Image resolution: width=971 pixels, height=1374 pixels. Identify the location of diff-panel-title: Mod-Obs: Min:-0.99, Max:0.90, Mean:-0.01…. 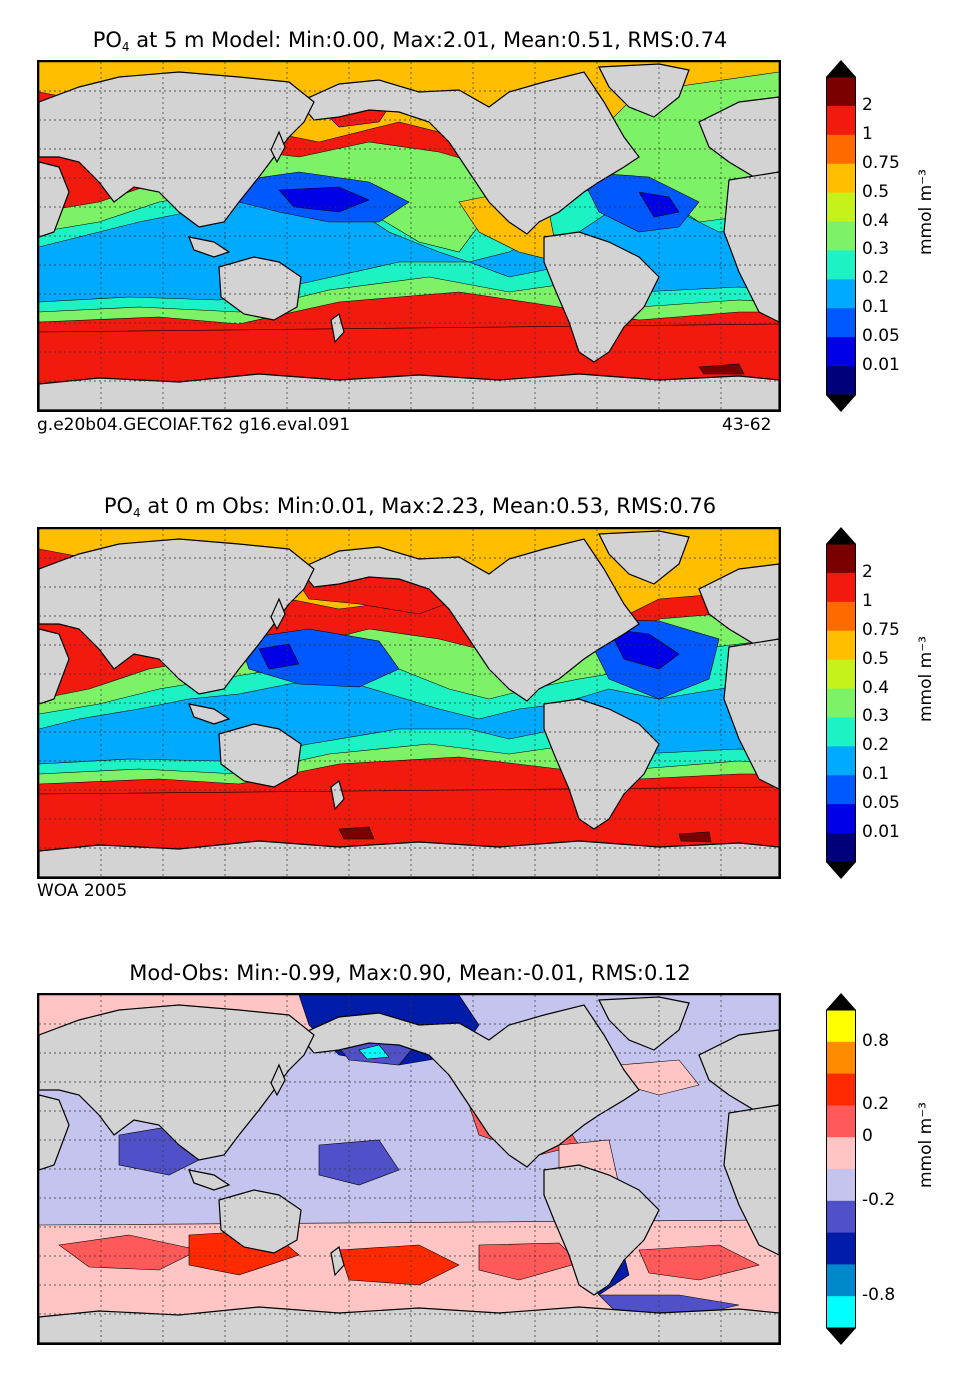
(410, 973).